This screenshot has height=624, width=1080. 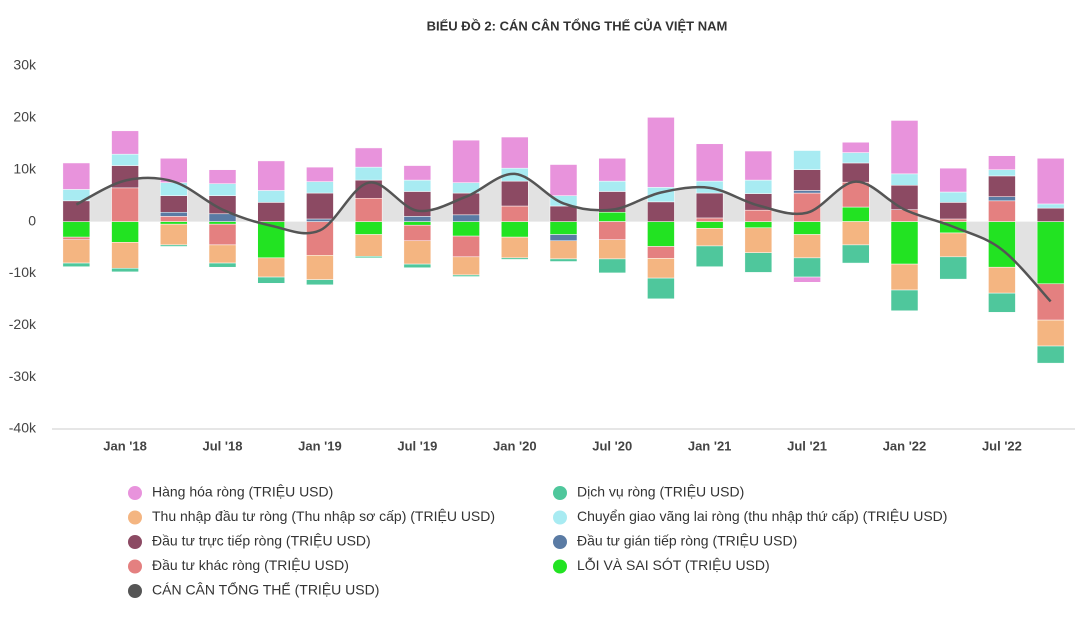 What do you see at coordinates (223, 445) in the screenshot?
I see `x-tick-label: Jul '18` at bounding box center [223, 445].